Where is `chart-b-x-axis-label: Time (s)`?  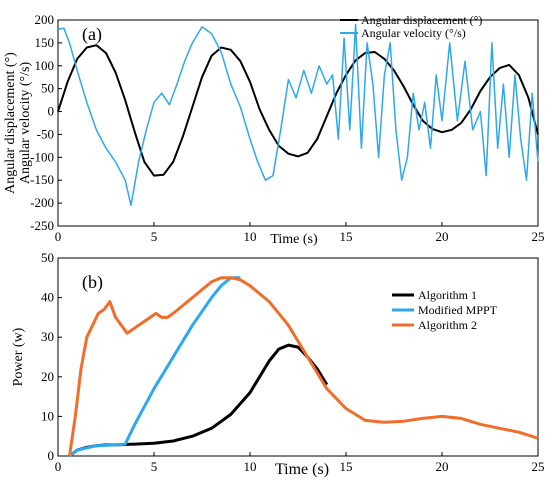
chart-b-x-axis-label: Time (s) is located at coordinates (302, 469).